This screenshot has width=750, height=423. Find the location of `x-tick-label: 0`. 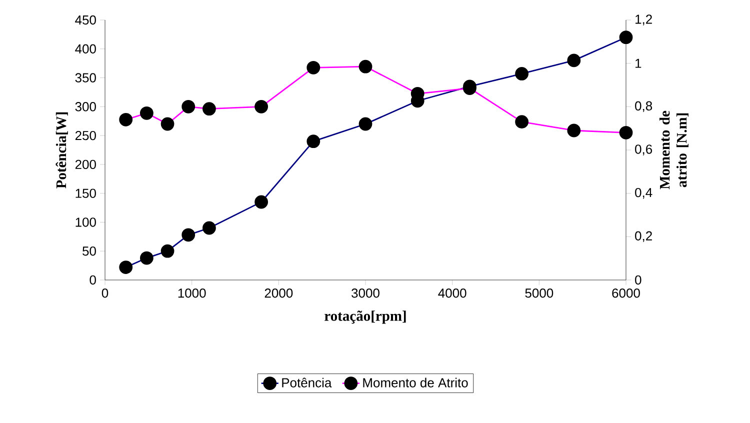

x-tick-label: 0 is located at coordinates (105, 293).